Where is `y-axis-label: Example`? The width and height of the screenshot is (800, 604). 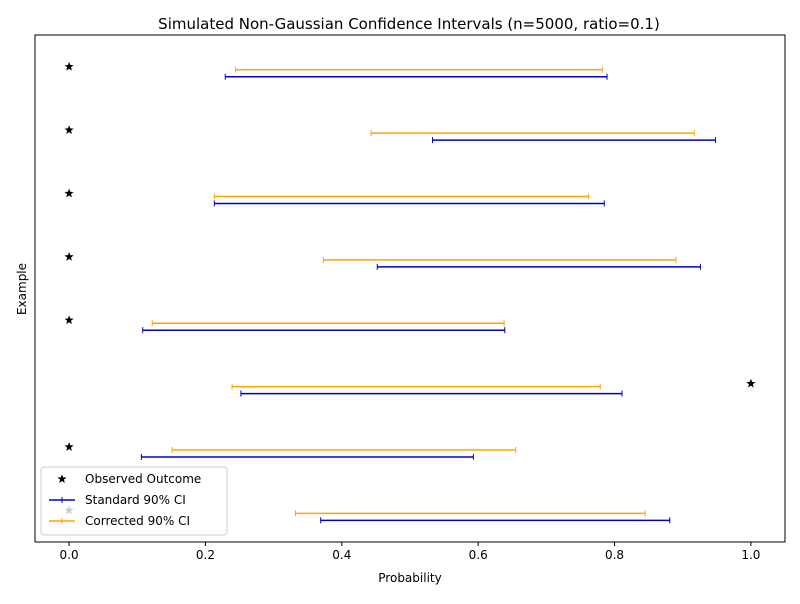
y-axis-label: Example is located at coordinates (22, 289).